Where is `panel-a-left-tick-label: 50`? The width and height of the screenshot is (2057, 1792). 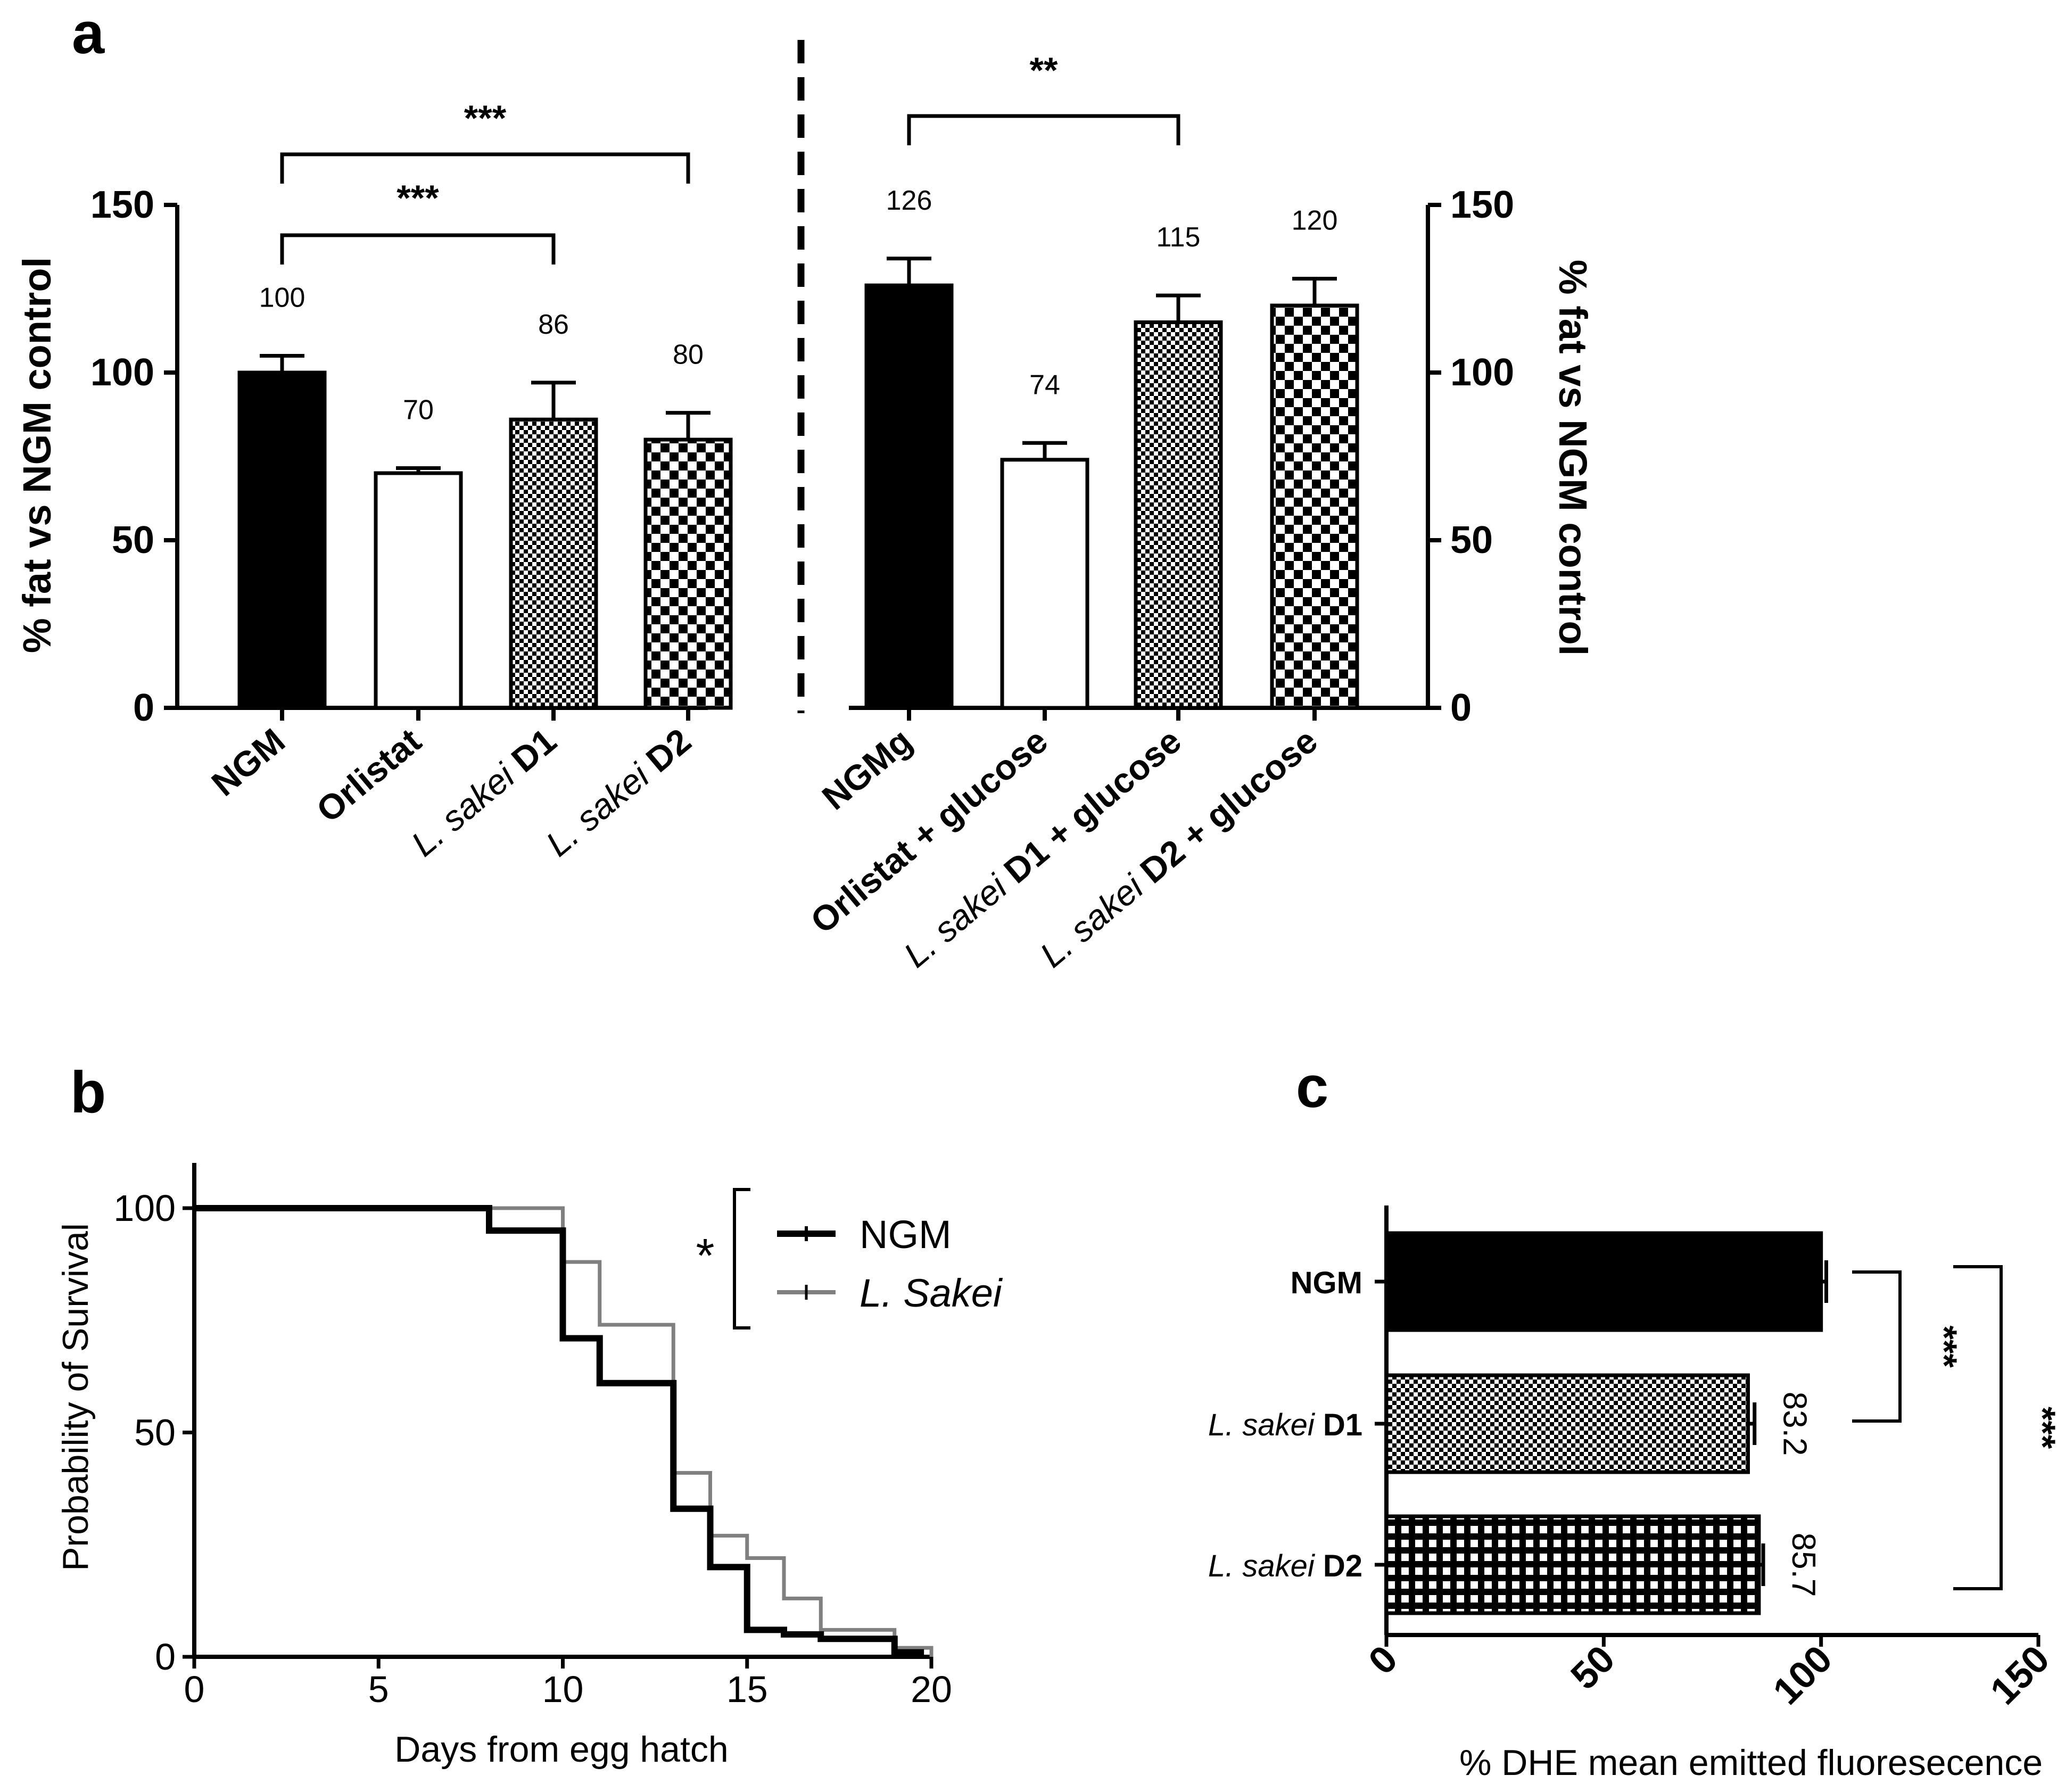 panel-a-left-tick-label: 50 is located at coordinates (133, 540).